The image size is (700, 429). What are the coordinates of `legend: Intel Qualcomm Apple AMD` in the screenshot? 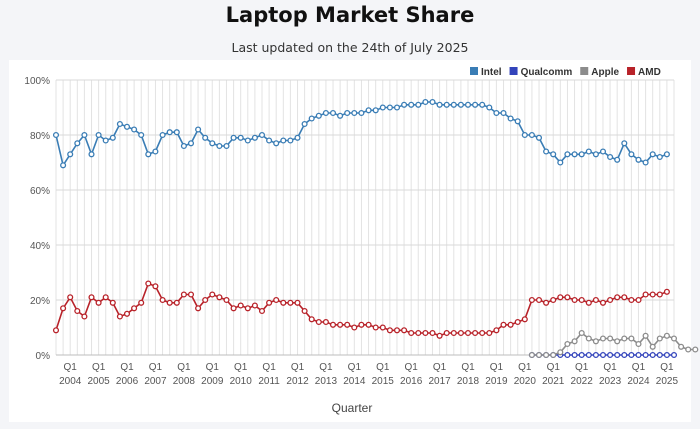 It's located at (565, 72).